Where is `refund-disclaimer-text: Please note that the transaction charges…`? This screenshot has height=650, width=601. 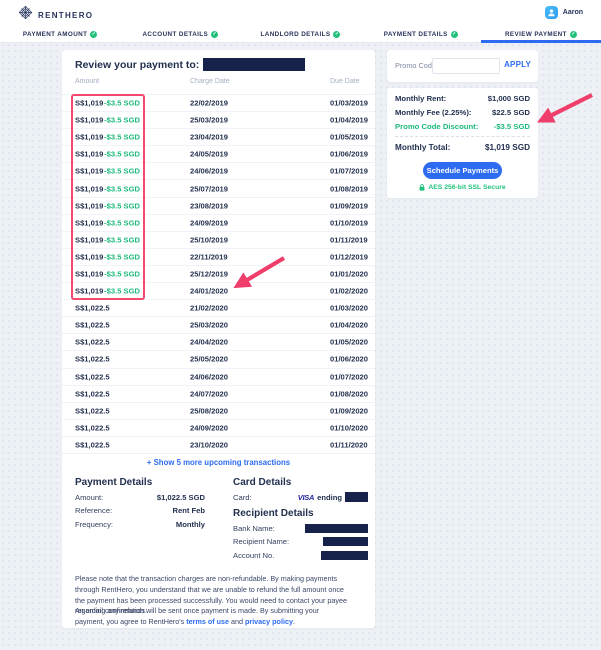
refund-disclaimer-text: Please note that the transaction charges… is located at coordinates (211, 595).